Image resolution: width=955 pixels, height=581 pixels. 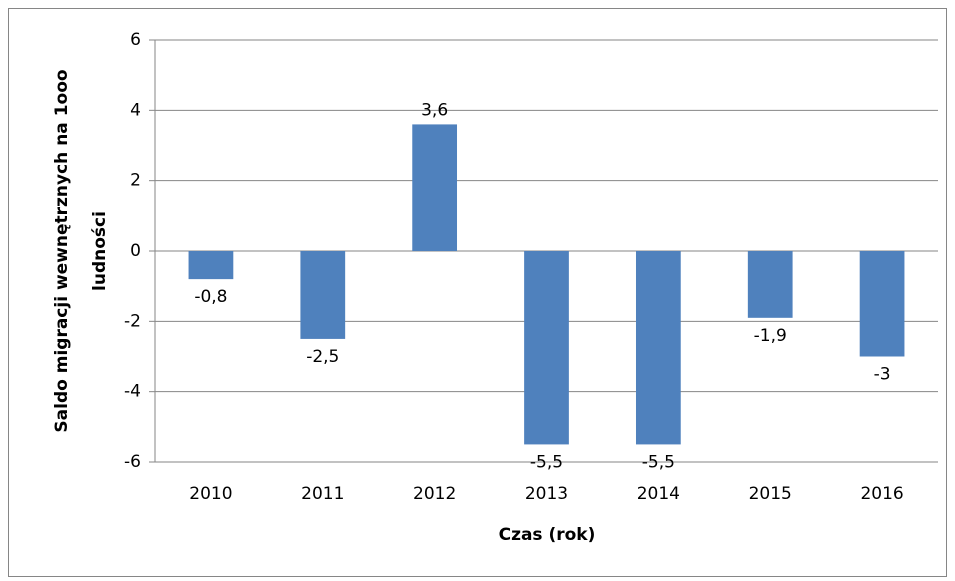 I want to click on x-tick-label: 2012, so click(x=434, y=494).